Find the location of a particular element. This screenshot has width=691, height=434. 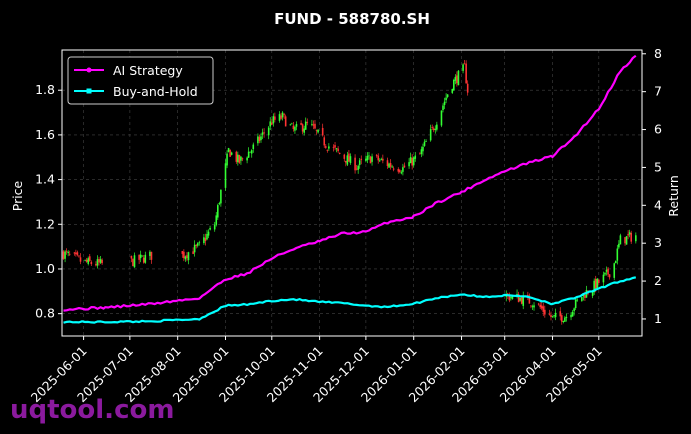

y-axis-label: Price is located at coordinates (17, 195).